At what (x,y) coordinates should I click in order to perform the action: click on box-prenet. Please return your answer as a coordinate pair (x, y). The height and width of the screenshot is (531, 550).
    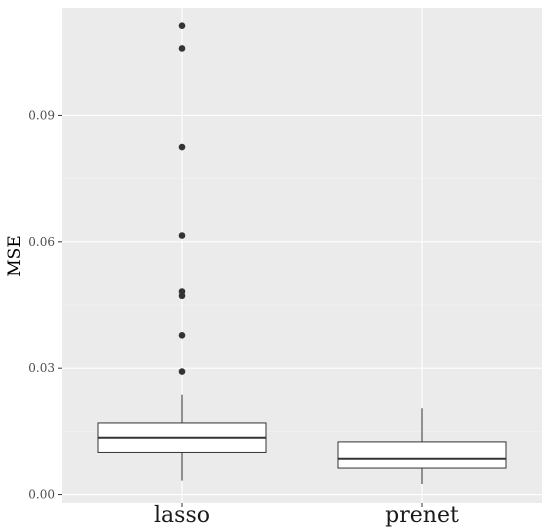
    Looking at the image, I should click on (422, 446).